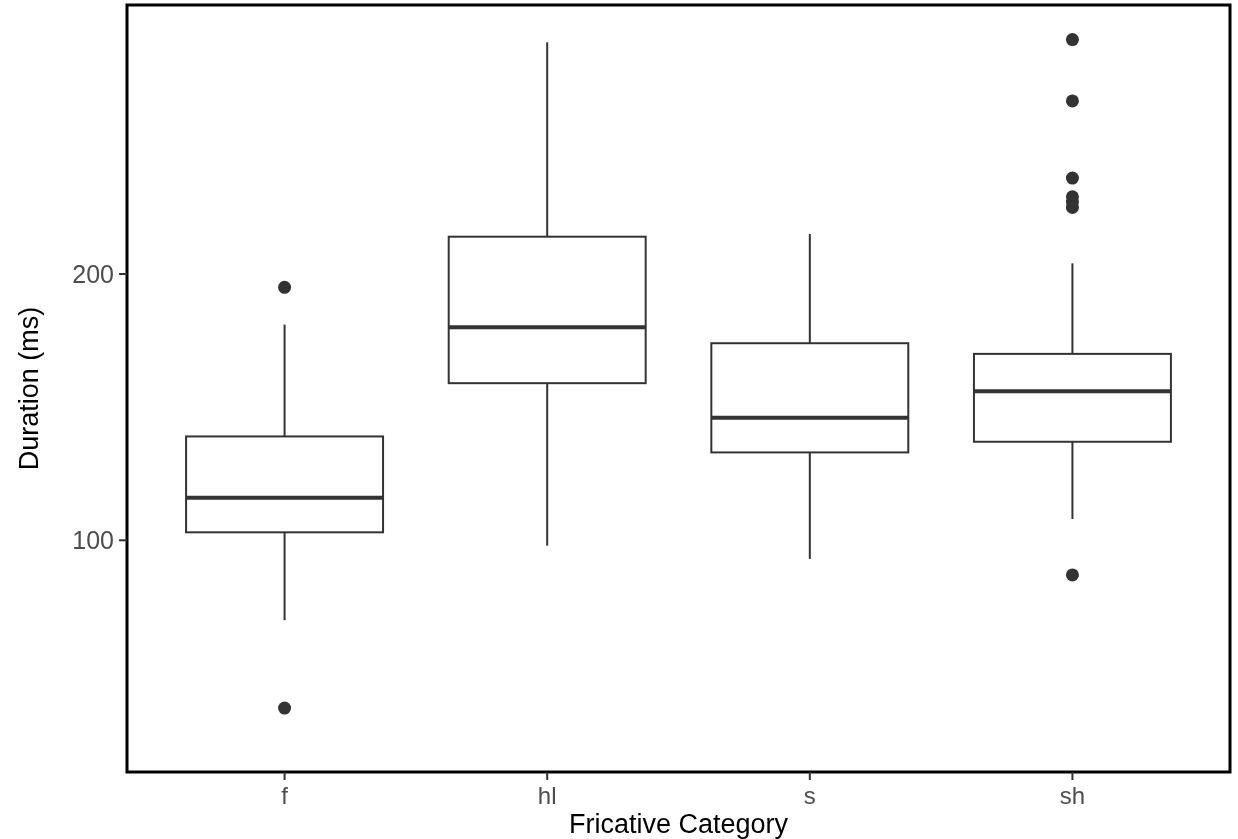 The height and width of the screenshot is (839, 1238). I want to click on x-tick-label: f, so click(285, 795).